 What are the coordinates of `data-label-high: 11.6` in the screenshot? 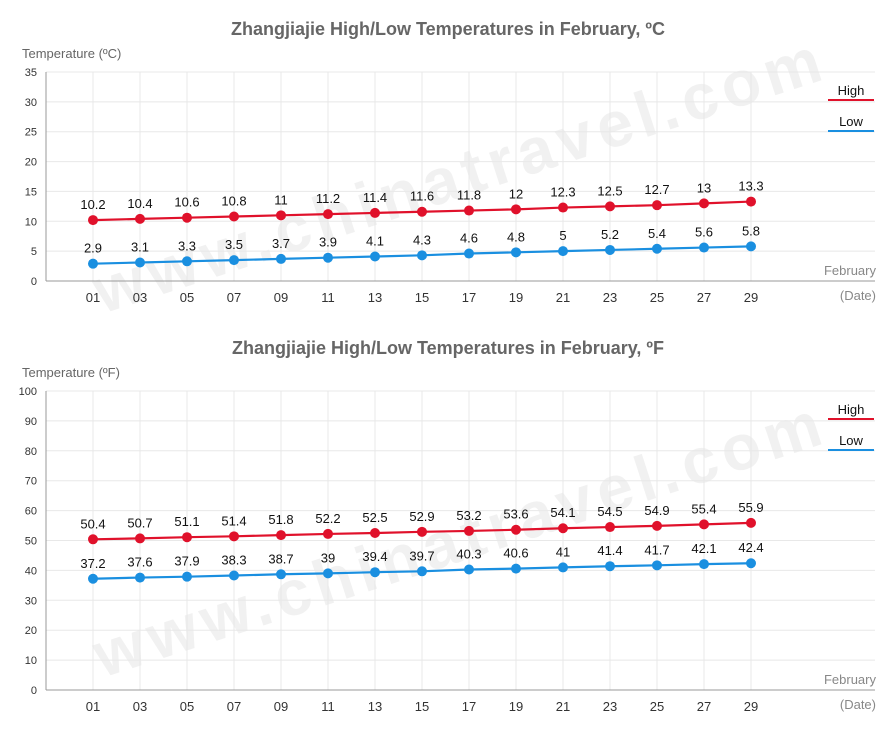 It's located at (422, 196).